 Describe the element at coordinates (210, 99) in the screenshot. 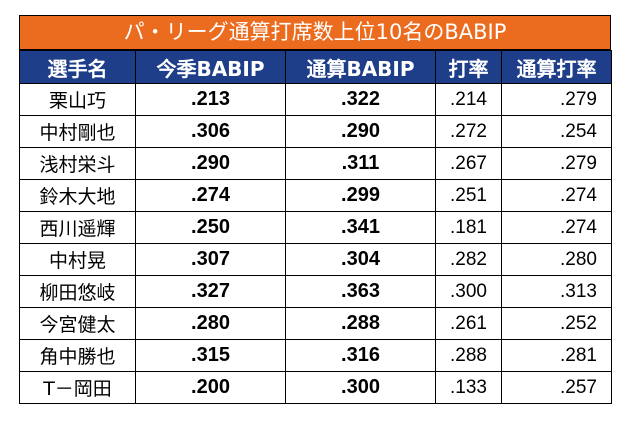

I see `season-babip: .213` at that location.